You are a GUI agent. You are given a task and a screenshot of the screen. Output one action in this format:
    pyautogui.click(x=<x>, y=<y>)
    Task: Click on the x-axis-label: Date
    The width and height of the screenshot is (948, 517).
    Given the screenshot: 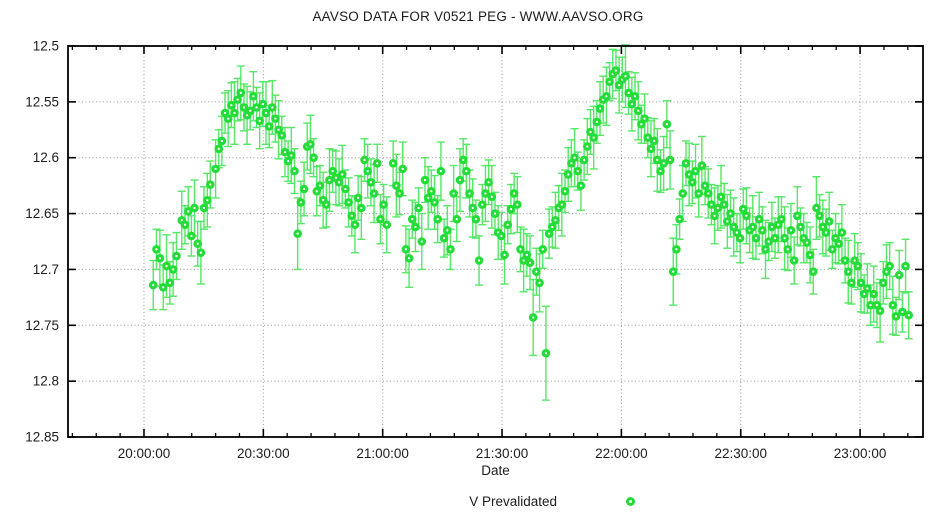 What is the action you would take?
    pyautogui.click(x=495, y=470)
    